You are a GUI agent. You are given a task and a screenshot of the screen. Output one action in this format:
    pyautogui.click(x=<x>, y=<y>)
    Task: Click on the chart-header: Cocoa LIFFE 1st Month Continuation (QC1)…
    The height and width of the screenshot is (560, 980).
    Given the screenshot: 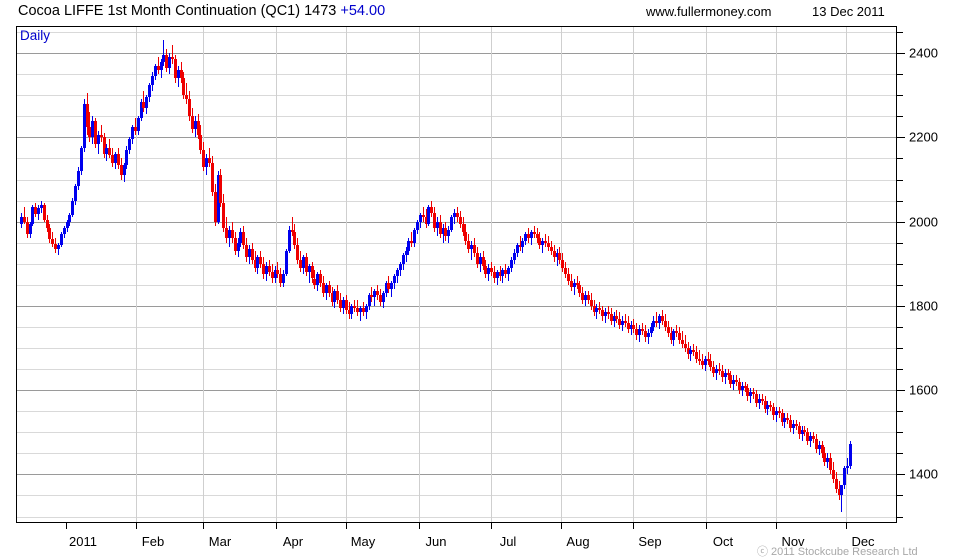 What is the action you would take?
    pyautogui.click(x=490, y=12)
    